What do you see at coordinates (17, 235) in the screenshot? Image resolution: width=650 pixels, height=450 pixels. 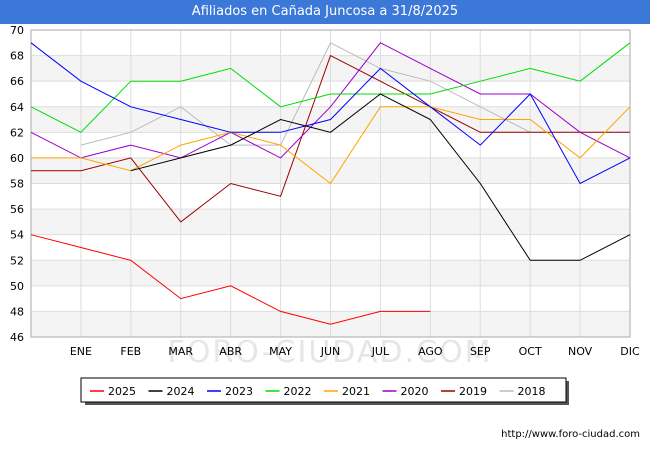 I see `y-tick-label: 54` at bounding box center [17, 235].